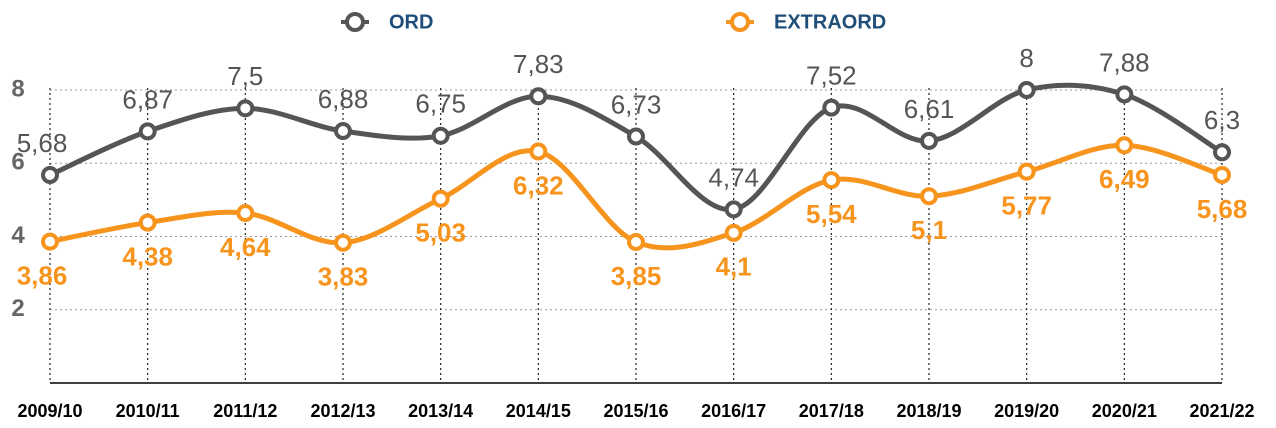 The width and height of the screenshot is (1276, 428). Describe the element at coordinates (1124, 411) in the screenshot. I see `x-tick-label: 2020/21` at that location.